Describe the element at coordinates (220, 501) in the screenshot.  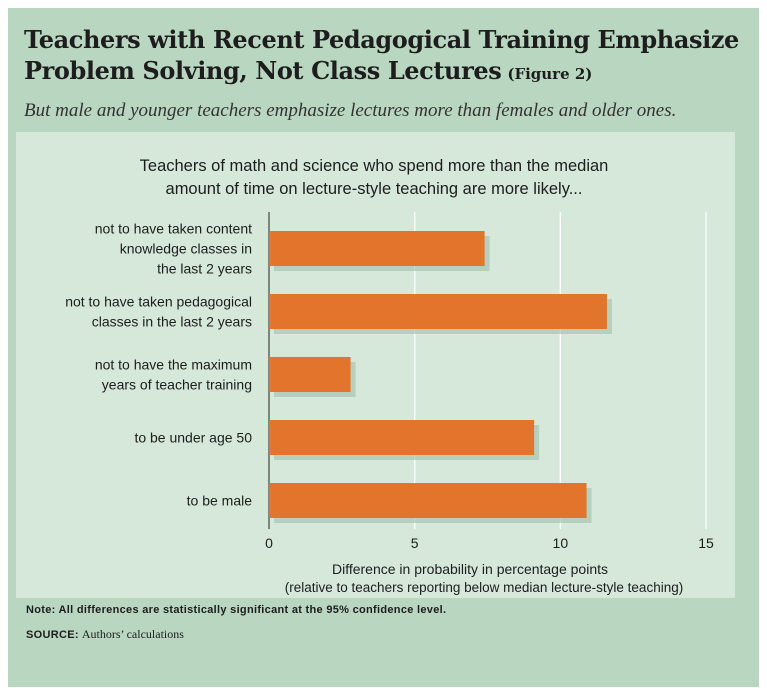
I see `category-label: to be male` at that location.